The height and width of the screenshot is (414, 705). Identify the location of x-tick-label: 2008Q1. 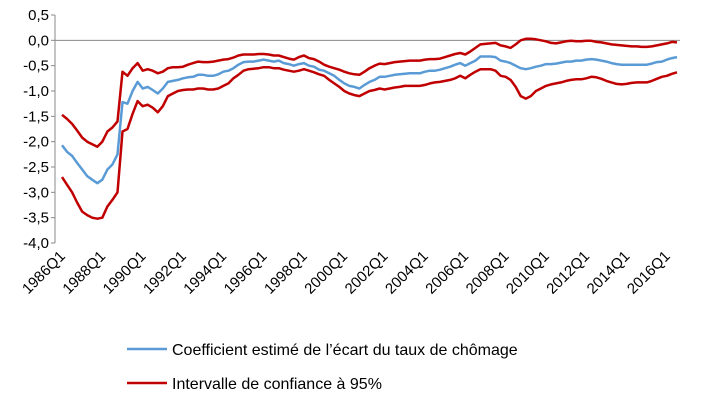
(488, 273).